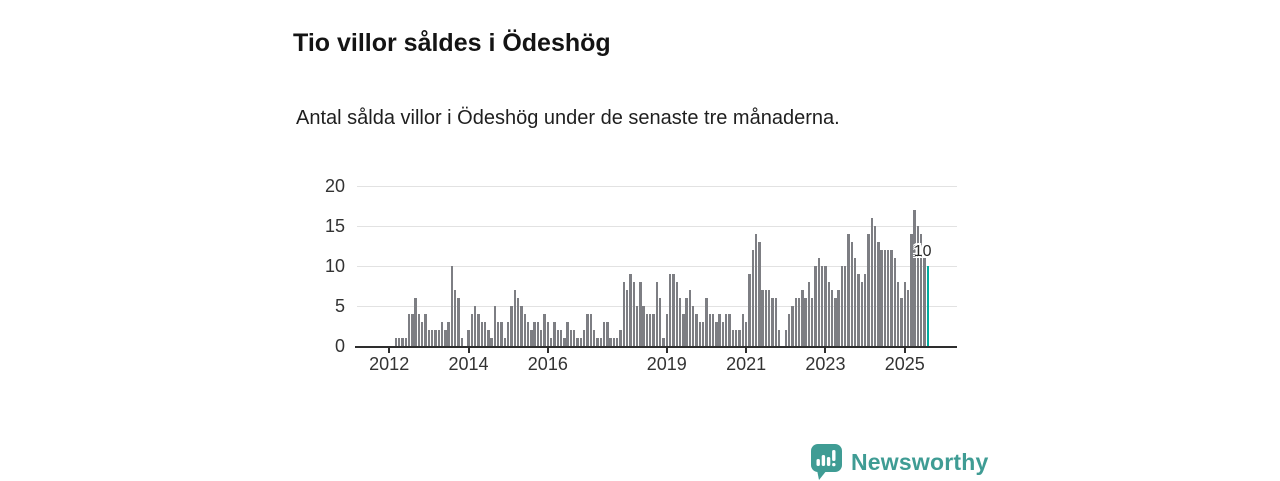 The image size is (1280, 481). What do you see at coordinates (452, 42) in the screenshot?
I see `chart-title: Tio villor såldes i Ödeshög` at bounding box center [452, 42].